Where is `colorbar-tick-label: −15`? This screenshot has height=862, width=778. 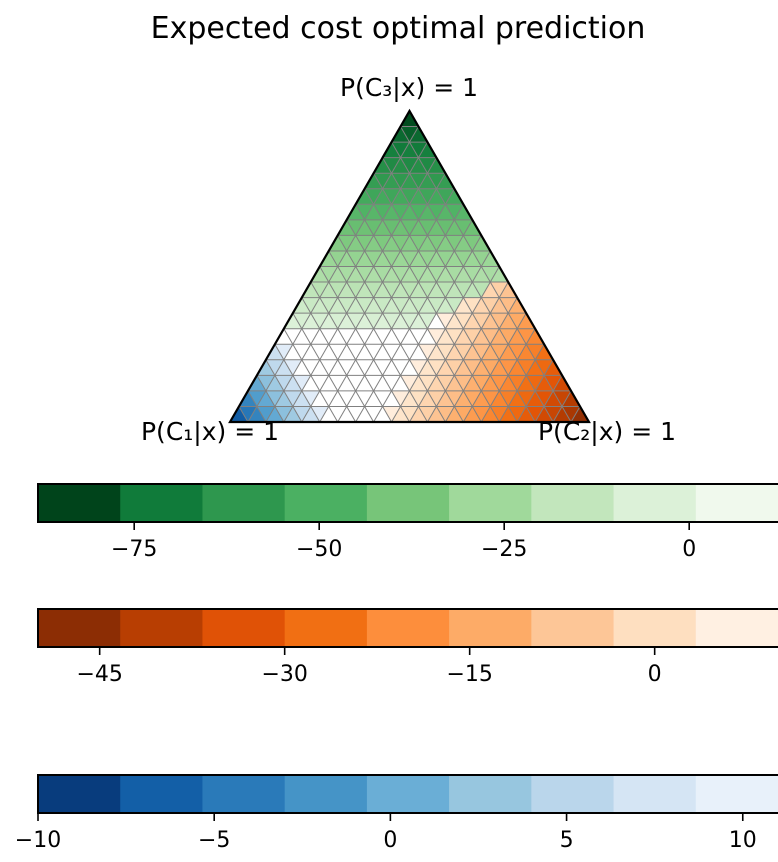 colorbar-tick-label: −15 is located at coordinates (469, 674).